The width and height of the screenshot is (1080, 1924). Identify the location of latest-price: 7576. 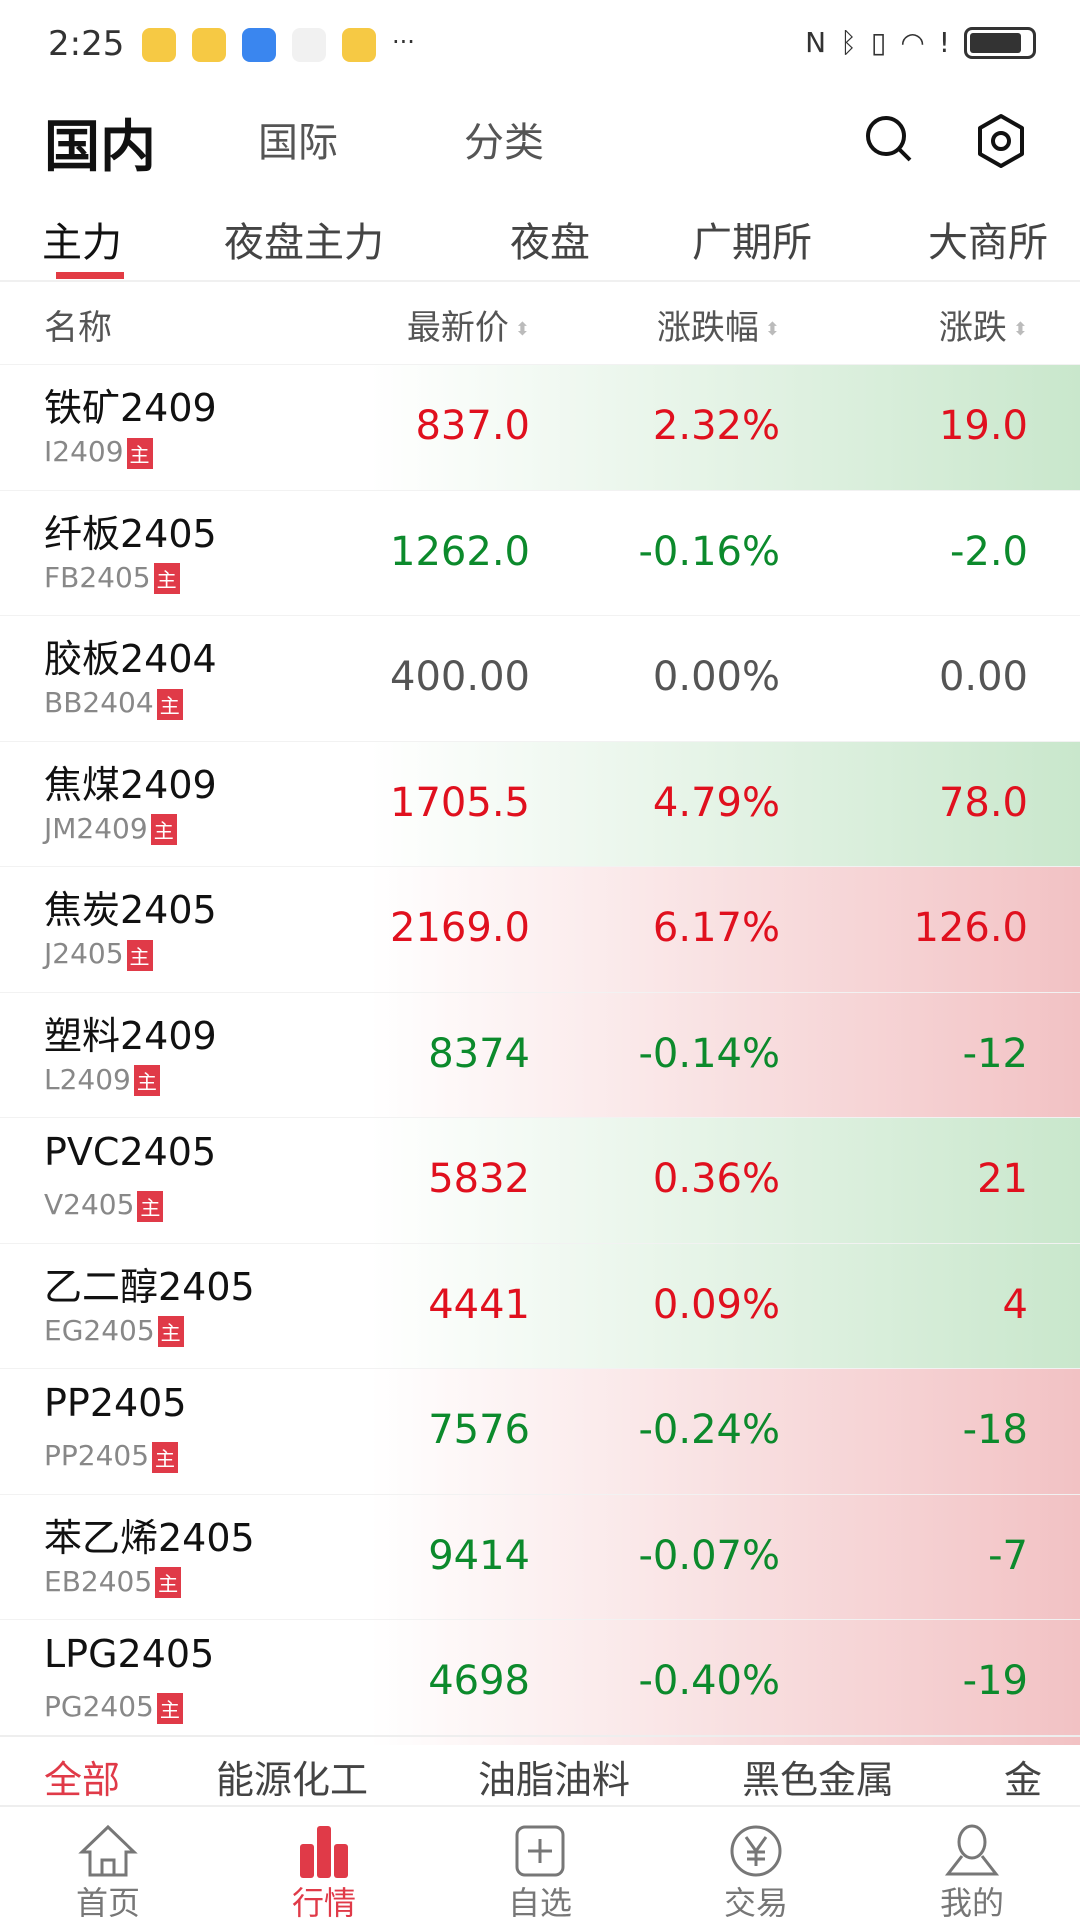
(479, 1430).